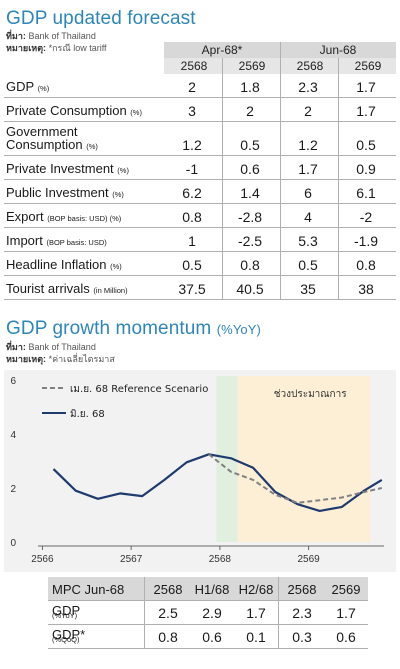 The height and width of the screenshot is (669, 400). I want to click on row-label: Public Investment (%), so click(65, 192).